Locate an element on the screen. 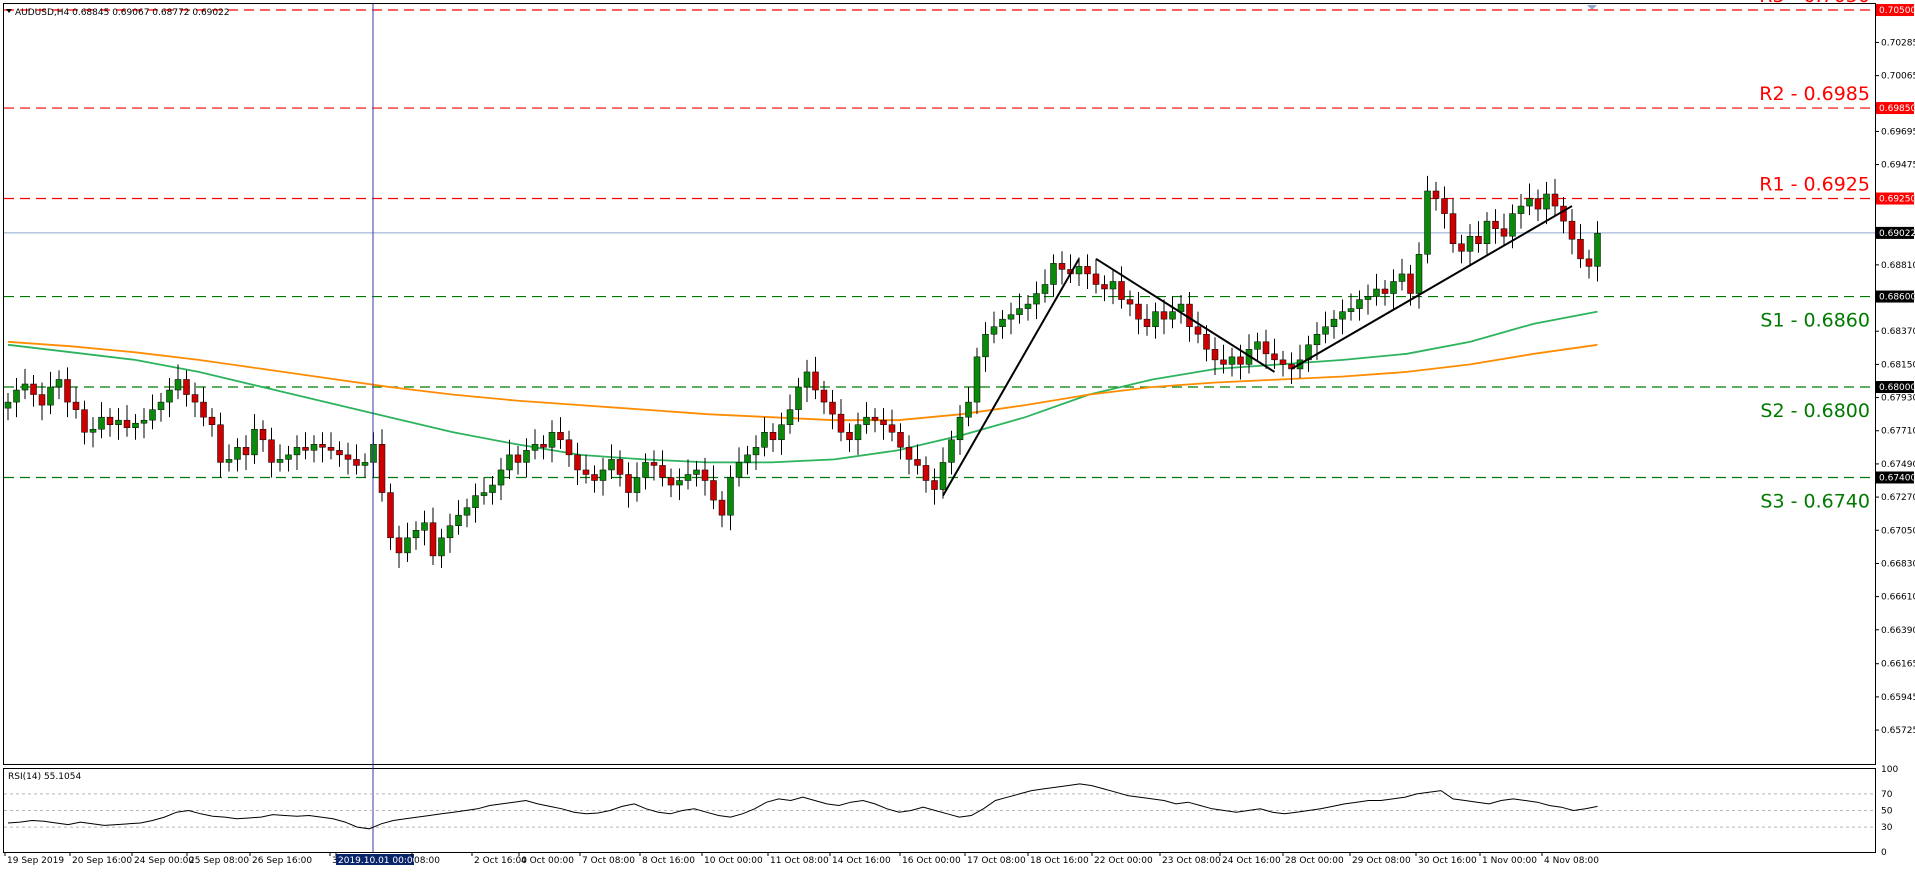 This screenshot has width=1915, height=872. chart-menu-triangle-icon is located at coordinates (9, 11).